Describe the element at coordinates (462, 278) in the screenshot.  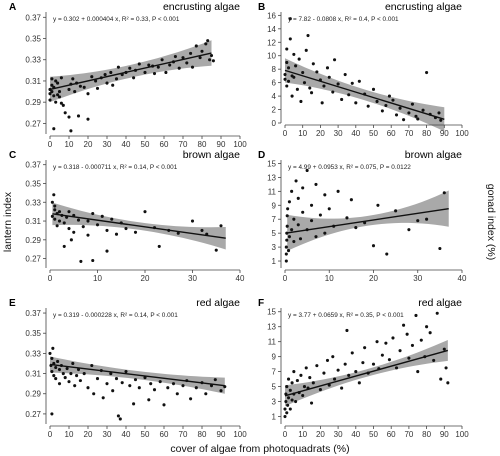
I see `x-tick-label: 40` at that location.